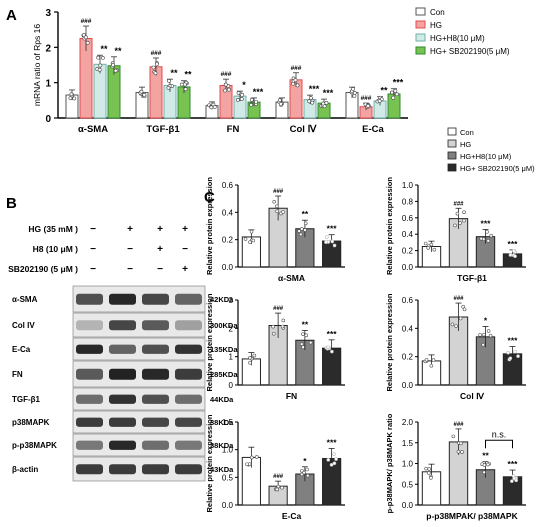 The image size is (550, 527). What do you see at coordinates (139, 422) in the screenshot?
I see `blot-strip` at bounding box center [139, 422].